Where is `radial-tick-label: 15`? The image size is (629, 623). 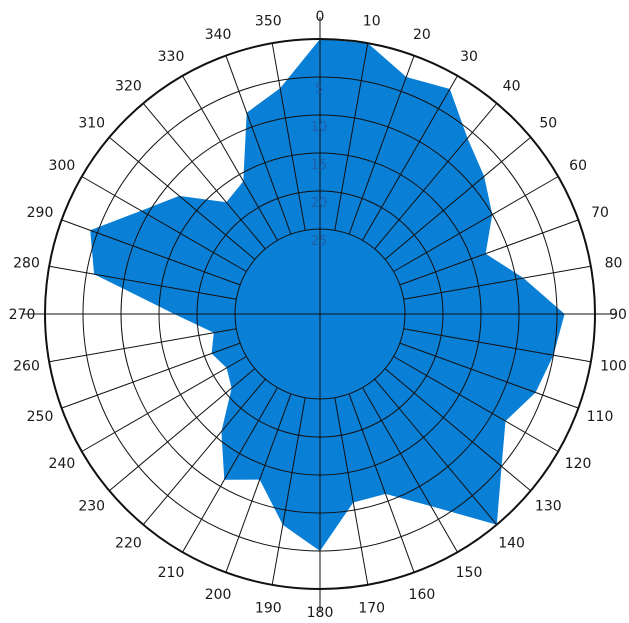 radial-tick-label: 15 is located at coordinates (319, 165).